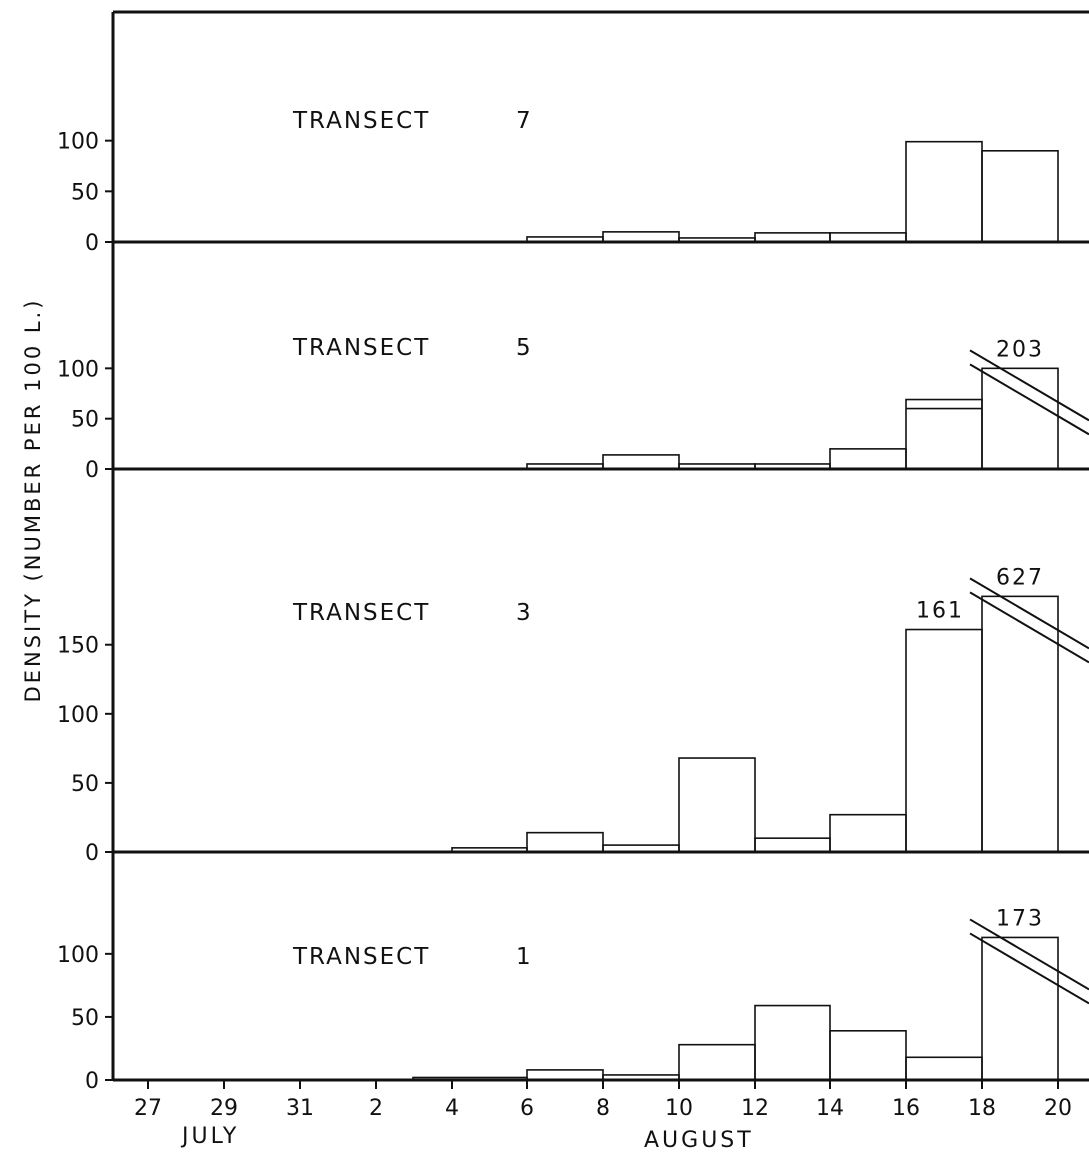  Describe the element at coordinates (523, 957) in the screenshot. I see `panel-4-title-number: 1` at that location.